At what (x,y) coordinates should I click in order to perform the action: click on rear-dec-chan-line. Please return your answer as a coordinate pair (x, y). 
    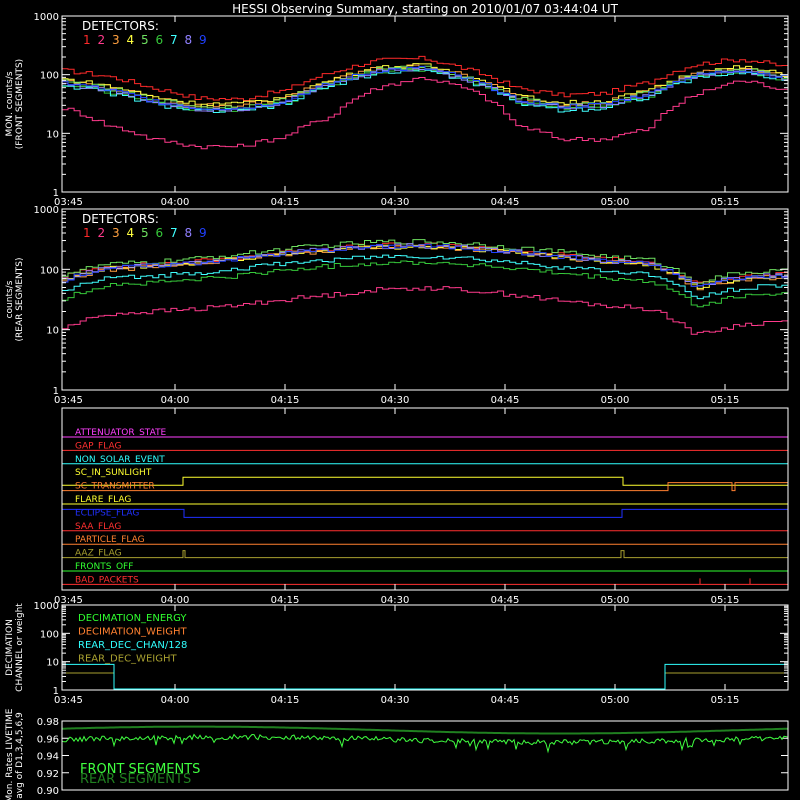
    Looking at the image, I should click on (425, 676).